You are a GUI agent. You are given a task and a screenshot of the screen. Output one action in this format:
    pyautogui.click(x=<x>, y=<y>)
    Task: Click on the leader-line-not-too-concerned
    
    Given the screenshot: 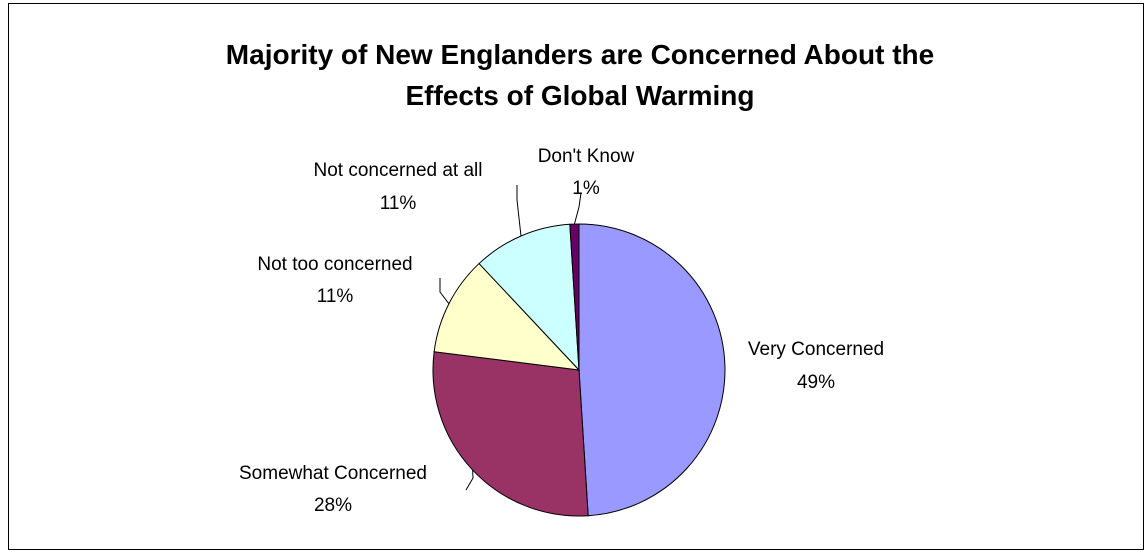 What is the action you would take?
    pyautogui.click(x=444, y=291)
    